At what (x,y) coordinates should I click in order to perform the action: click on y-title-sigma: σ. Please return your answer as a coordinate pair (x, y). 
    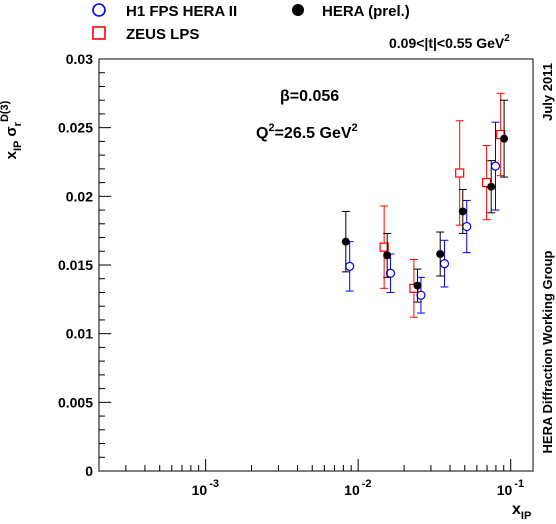
    Looking at the image, I should click on (11, 131).